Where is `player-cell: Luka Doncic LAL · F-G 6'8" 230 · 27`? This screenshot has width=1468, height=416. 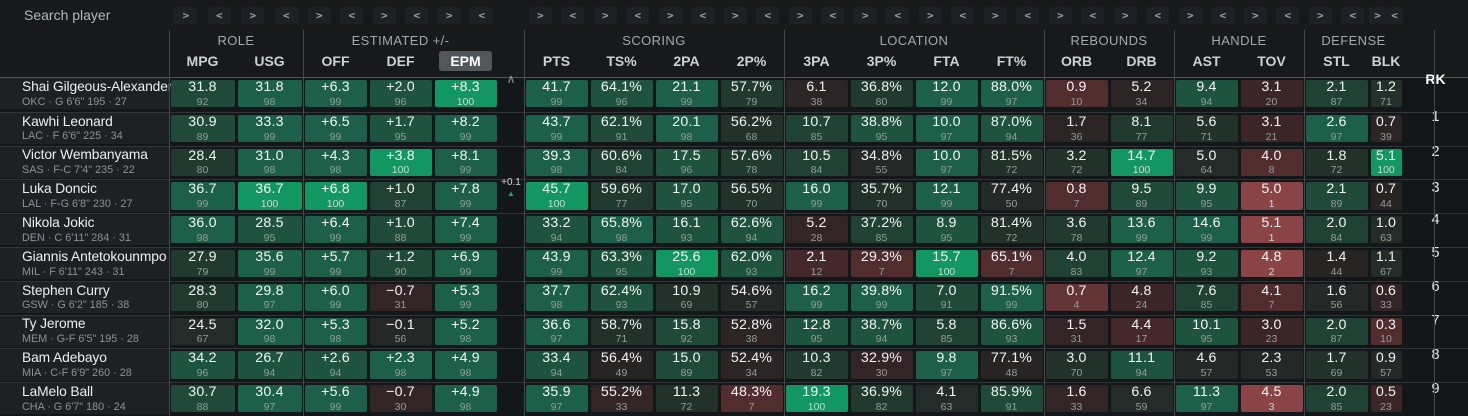
player-cell: Luka Doncic LAL · F-G 6'8" 230 · 27 is located at coordinates (84, 196).